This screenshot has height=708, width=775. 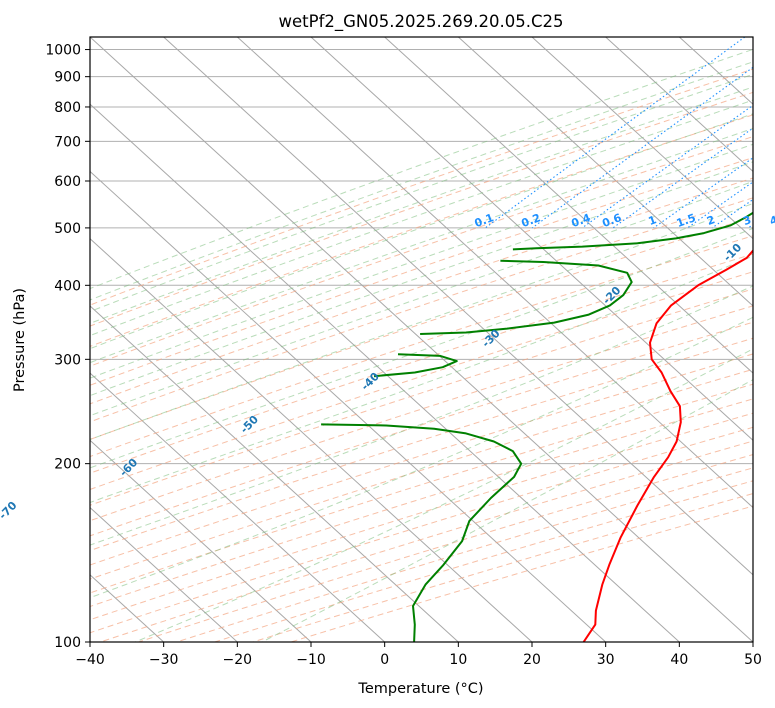 What do you see at coordinates (422, 532) in the screenshot?
I see `dewpoint-top-profile` at bounding box center [422, 532].